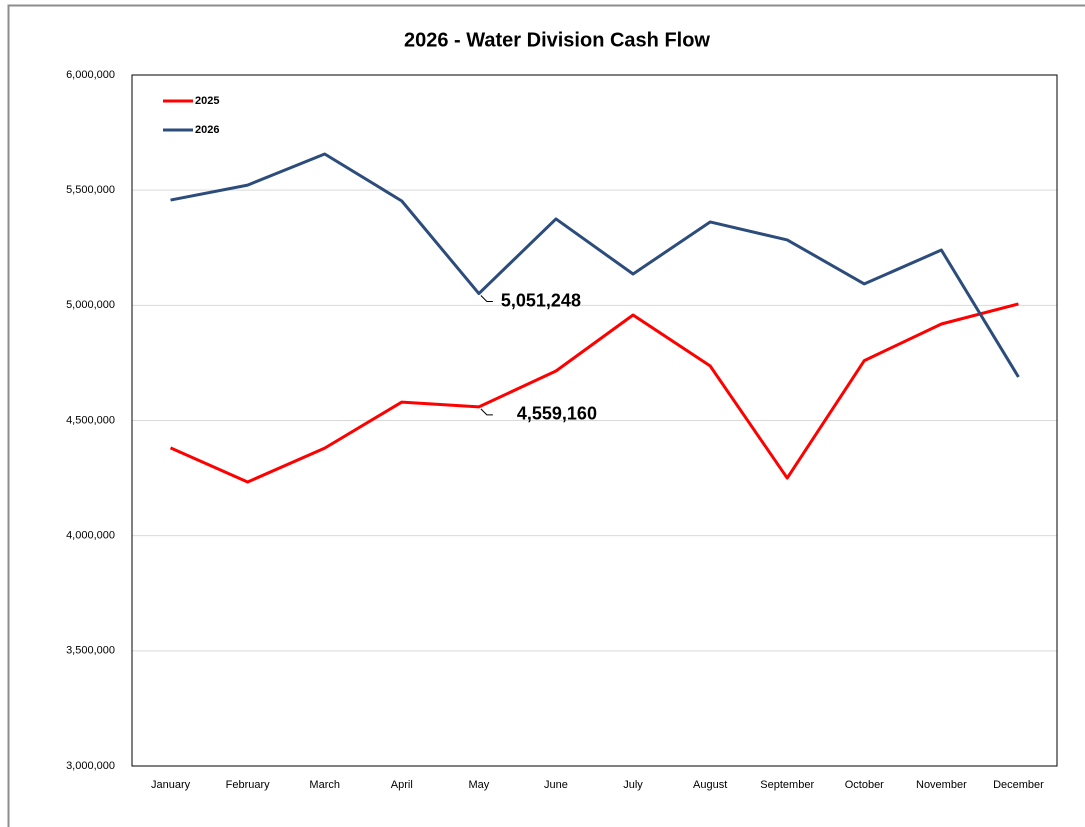  Describe the element at coordinates (1018, 785) in the screenshot. I see `x-tick-label: December` at that location.